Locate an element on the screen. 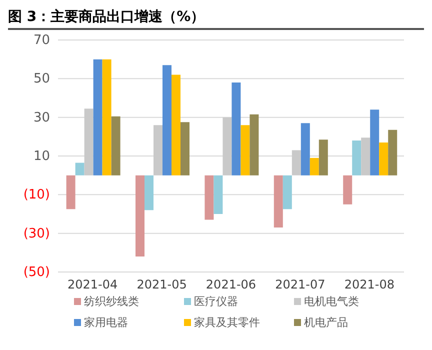 This screenshot has height=350, width=432. x-tick-label: 2021-06 is located at coordinates (231, 285).